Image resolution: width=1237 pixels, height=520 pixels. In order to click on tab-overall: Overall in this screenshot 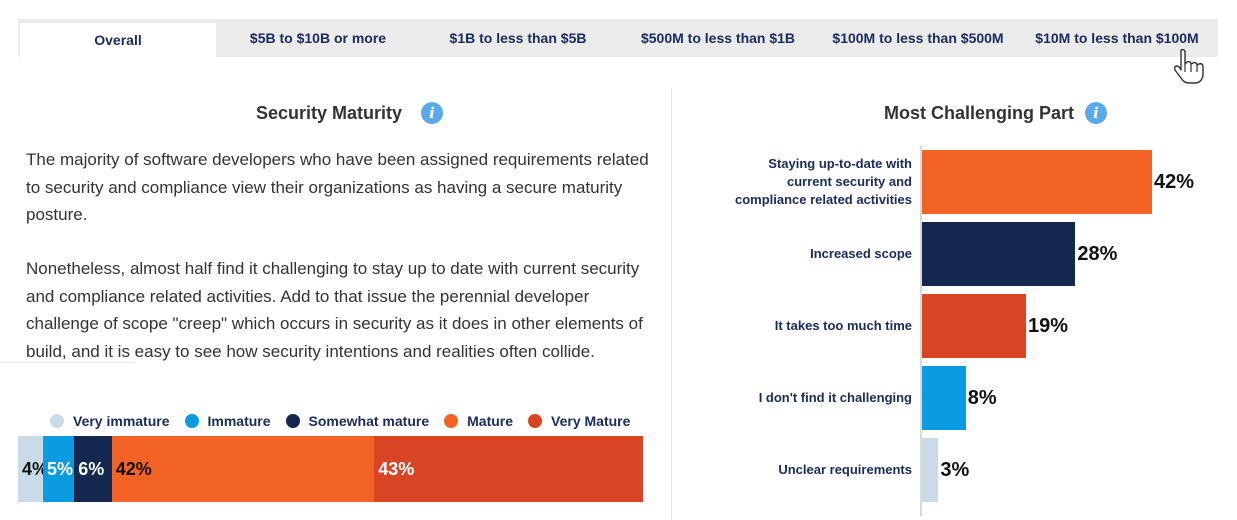, I will do `click(118, 40)`.